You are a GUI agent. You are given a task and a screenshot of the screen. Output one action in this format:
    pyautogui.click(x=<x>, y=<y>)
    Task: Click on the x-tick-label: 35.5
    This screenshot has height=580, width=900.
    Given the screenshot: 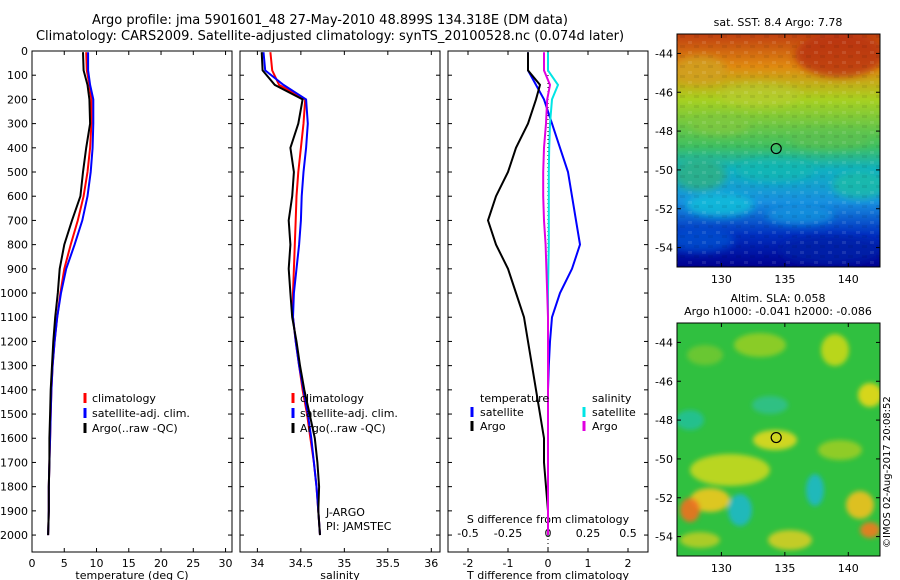 What is the action you would take?
    pyautogui.click(x=388, y=563)
    